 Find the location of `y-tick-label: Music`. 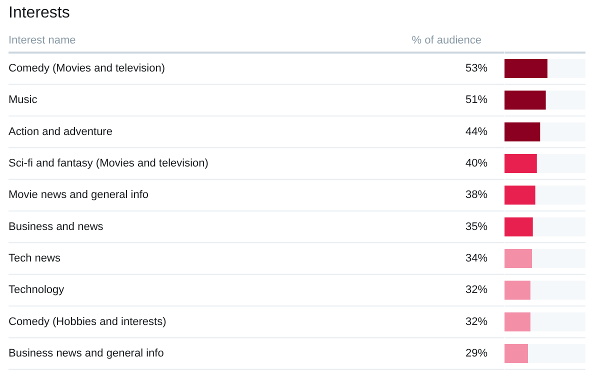

y-tick-label: Music is located at coordinates (23, 100).